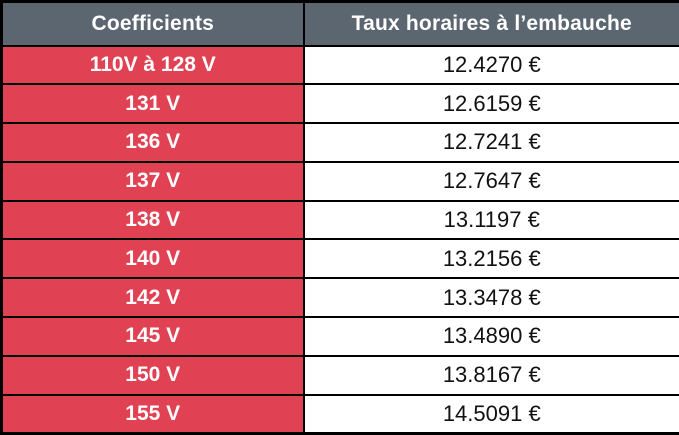 The height and width of the screenshot is (435, 679). I want to click on coefficient-cell: 140 V, so click(152, 259).